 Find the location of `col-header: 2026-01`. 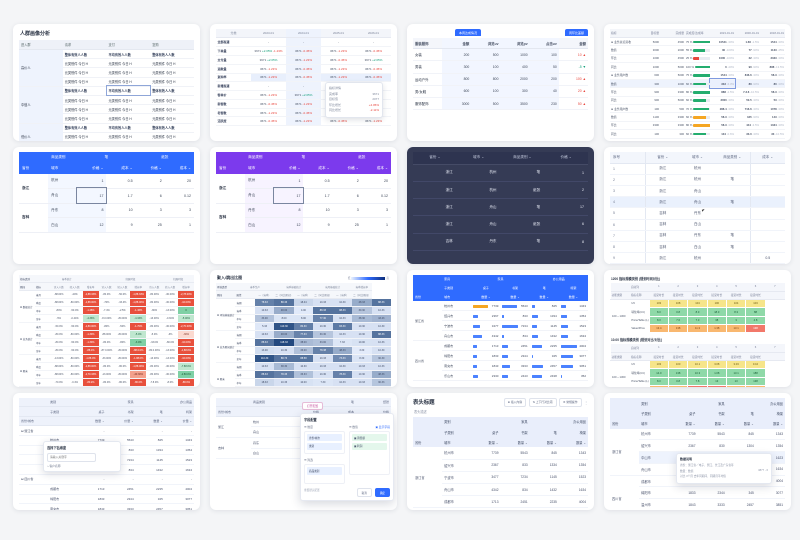

col-header: 2026-01 is located at coordinates (373, 34).